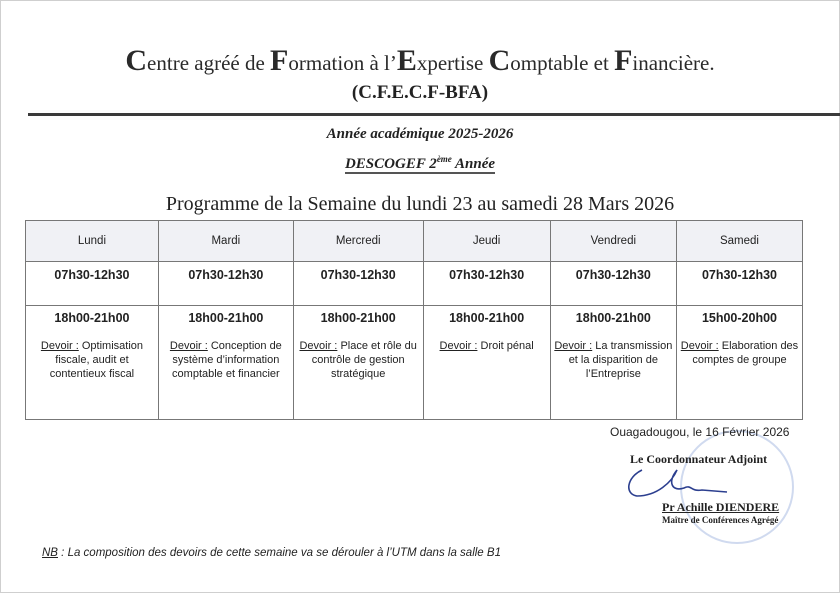 The image size is (840, 593). Describe the element at coordinates (720, 520) in the screenshot. I see `signatory-rank: Maître de Conférences Agrégé` at that location.